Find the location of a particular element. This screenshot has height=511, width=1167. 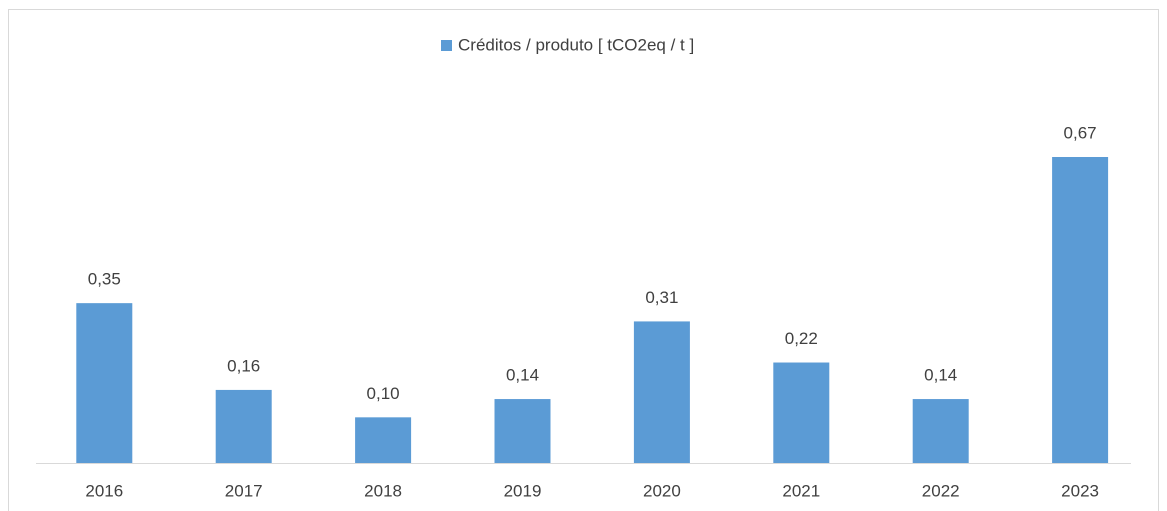

x-tick-label: 2017 is located at coordinates (244, 490).